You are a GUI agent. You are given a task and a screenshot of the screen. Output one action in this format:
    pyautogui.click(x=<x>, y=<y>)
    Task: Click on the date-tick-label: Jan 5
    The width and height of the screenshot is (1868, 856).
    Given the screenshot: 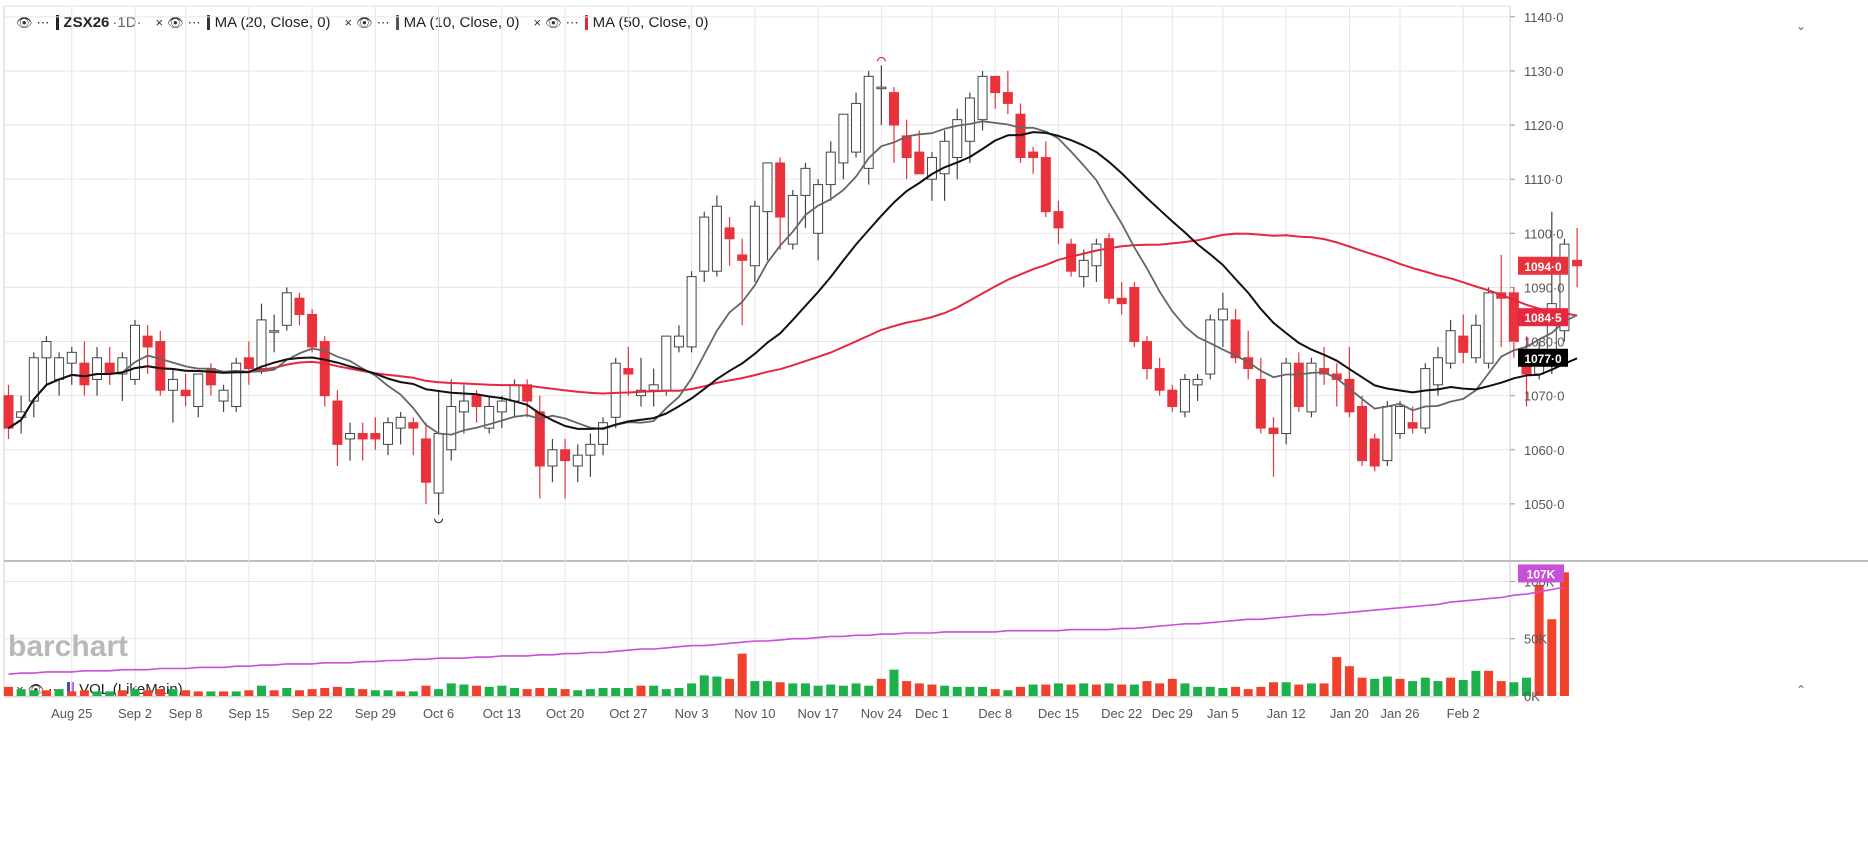 What is the action you would take?
    pyautogui.click(x=1223, y=713)
    